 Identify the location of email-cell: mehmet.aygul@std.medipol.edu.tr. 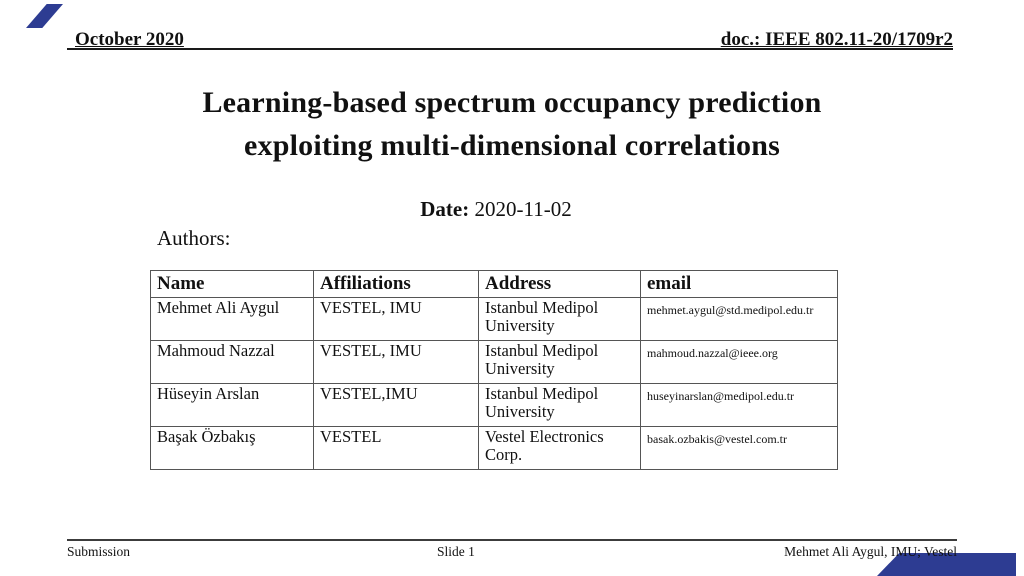
(739, 319).